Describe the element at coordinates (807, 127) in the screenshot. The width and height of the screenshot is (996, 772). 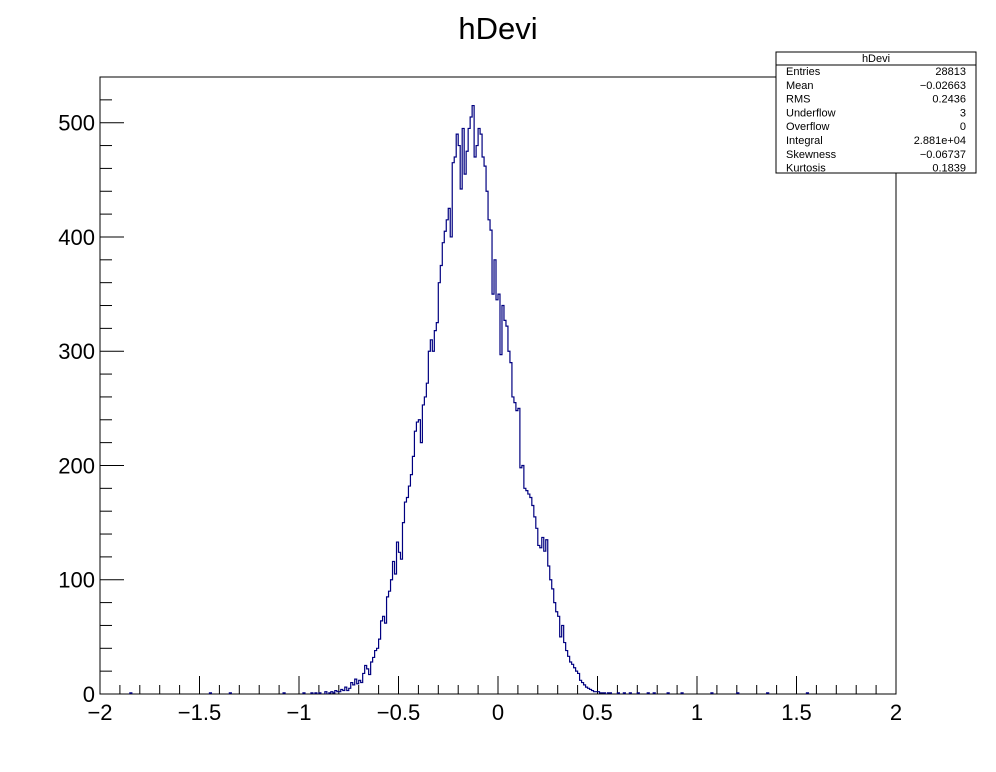
I see `stats-row-label: Overflow` at that location.